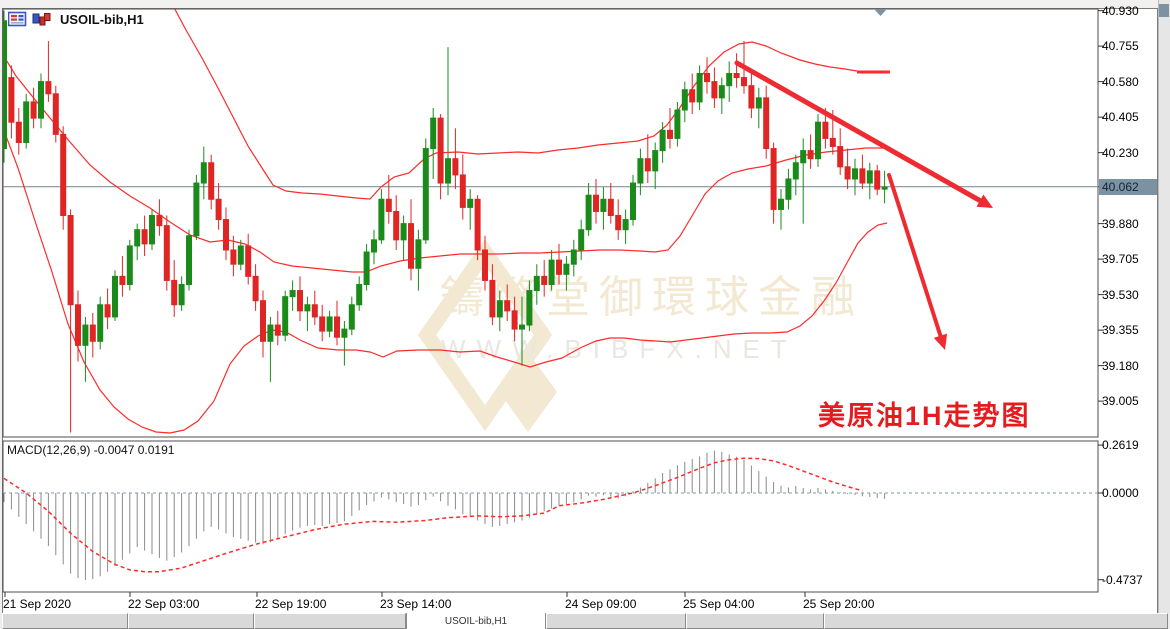 The width and height of the screenshot is (1170, 629). Describe the element at coordinates (1120, 46) in the screenshot. I see `price-axis-label: 40.755` at that location.